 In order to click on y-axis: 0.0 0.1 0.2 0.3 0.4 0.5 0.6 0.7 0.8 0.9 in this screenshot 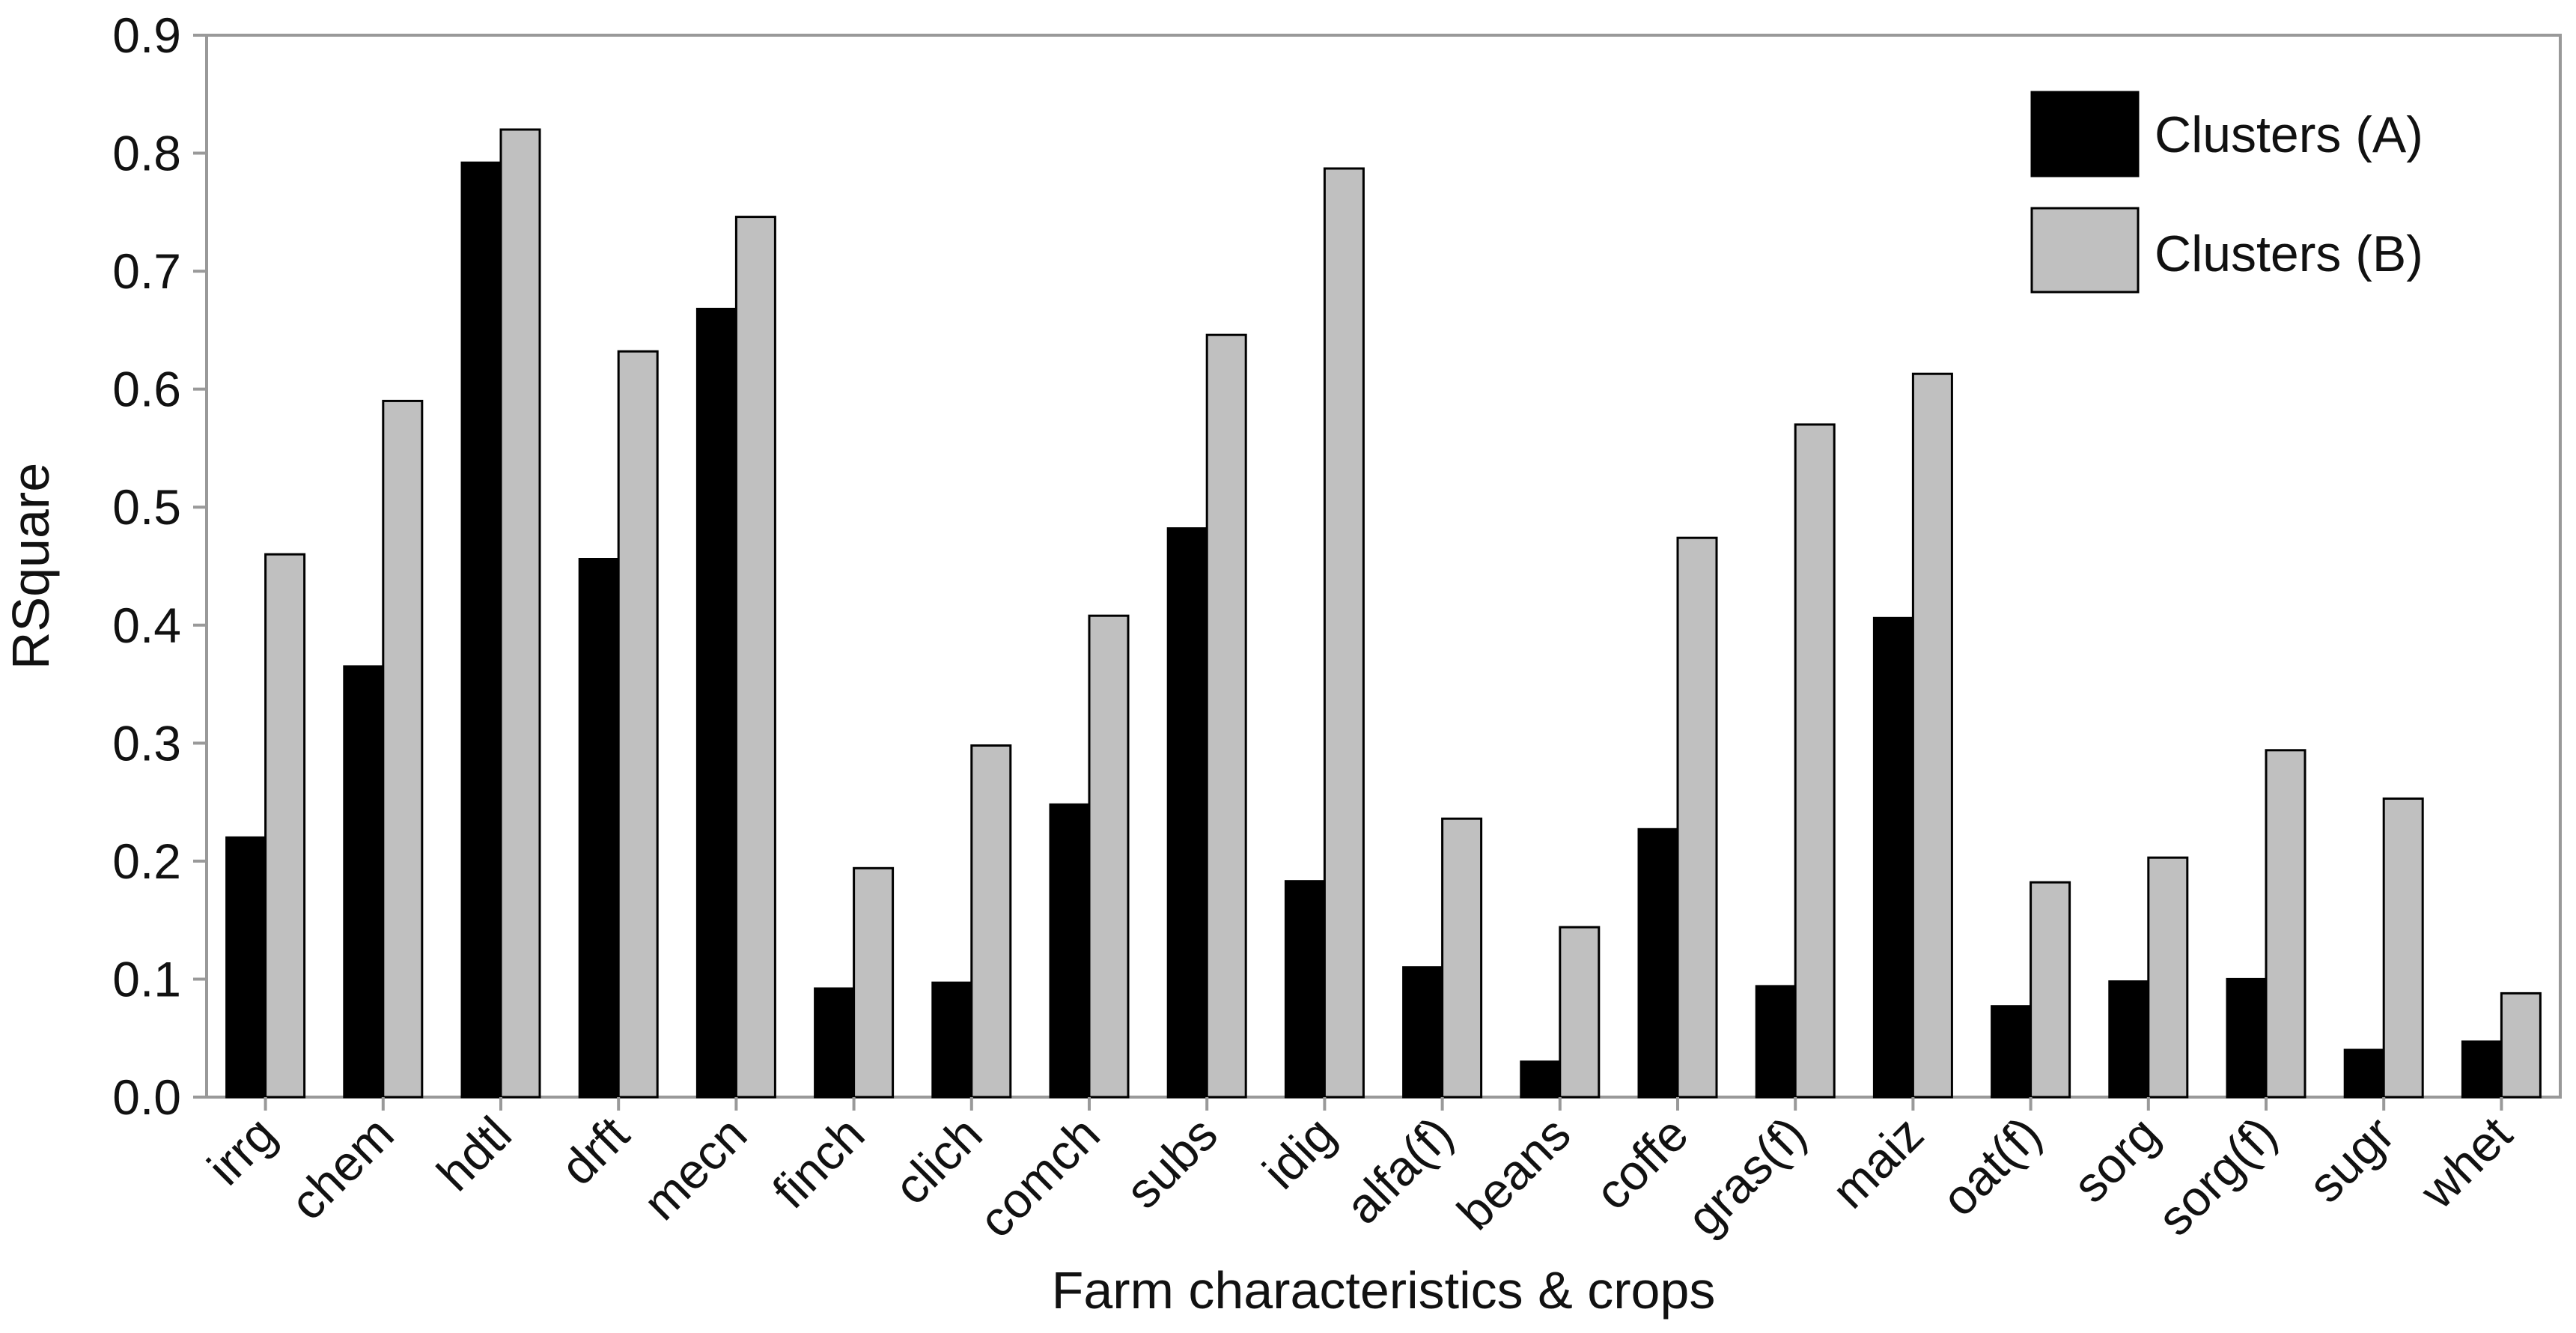, I will do `click(159, 566)`.